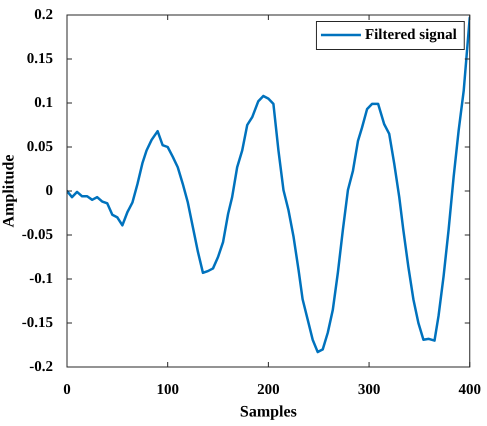 The width and height of the screenshot is (487, 426). Describe the element at coordinates (49, 190) in the screenshot. I see `y-tick-label: 0` at that location.